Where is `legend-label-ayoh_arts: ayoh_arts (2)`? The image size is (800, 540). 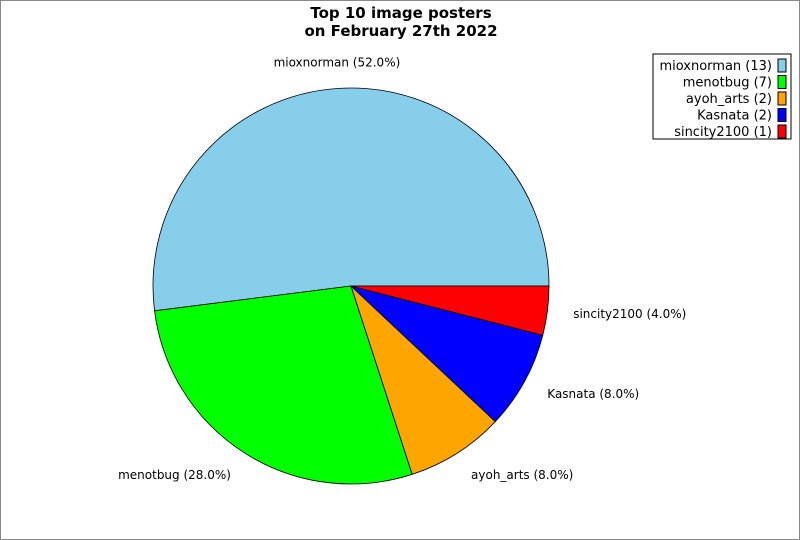
legend-label-ayoh_arts: ayoh_arts (2) is located at coordinates (729, 99).